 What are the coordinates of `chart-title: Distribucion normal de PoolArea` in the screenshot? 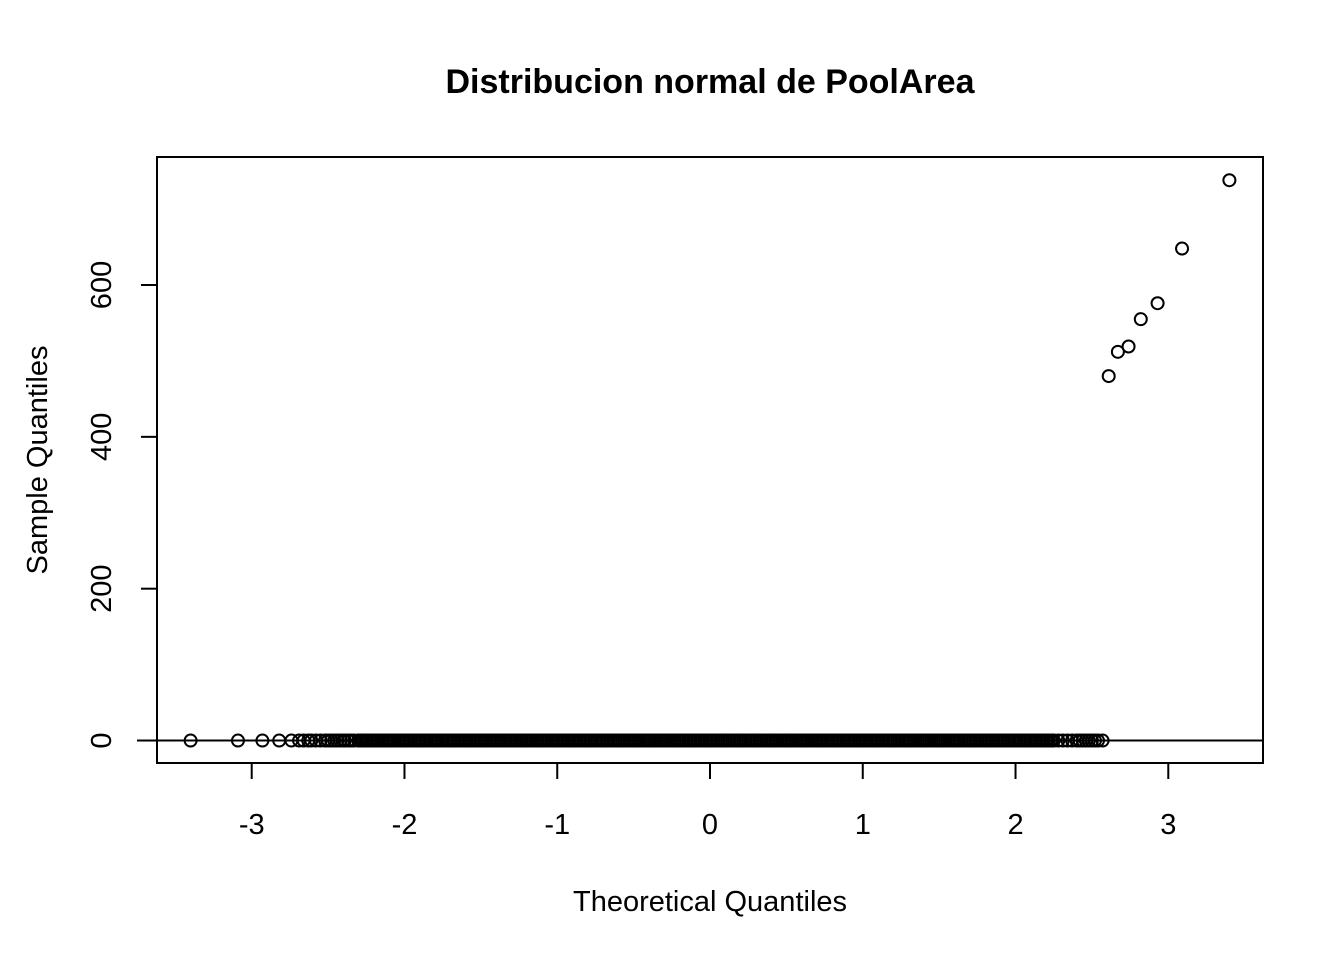 It's located at (711, 82).